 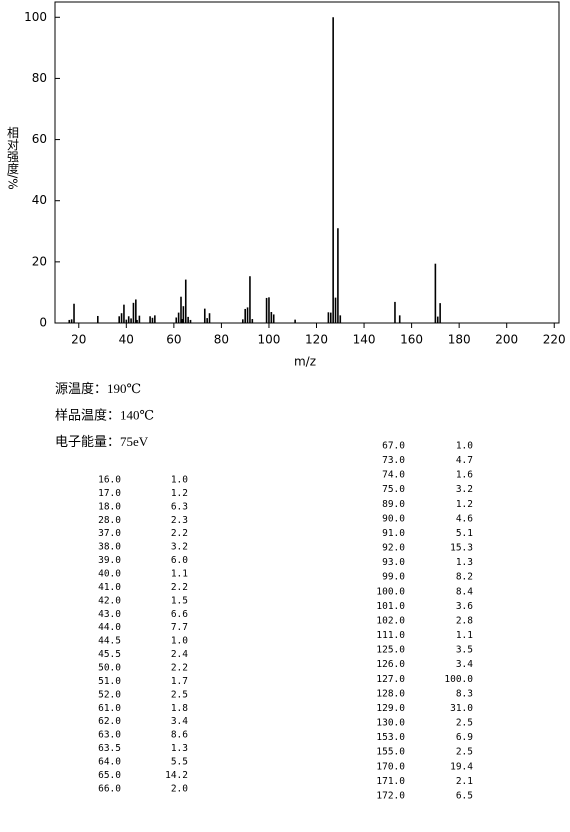 What do you see at coordinates (458, 679) in the screenshot?
I see `intensity-cell: 100.0` at bounding box center [458, 679].